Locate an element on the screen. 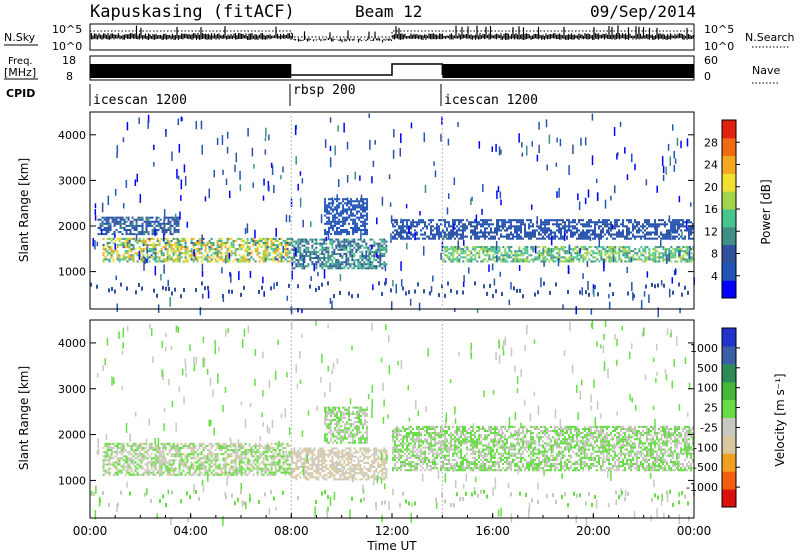 The width and height of the screenshot is (800, 554). freq-unit: [MHz] is located at coordinates (20, 72).